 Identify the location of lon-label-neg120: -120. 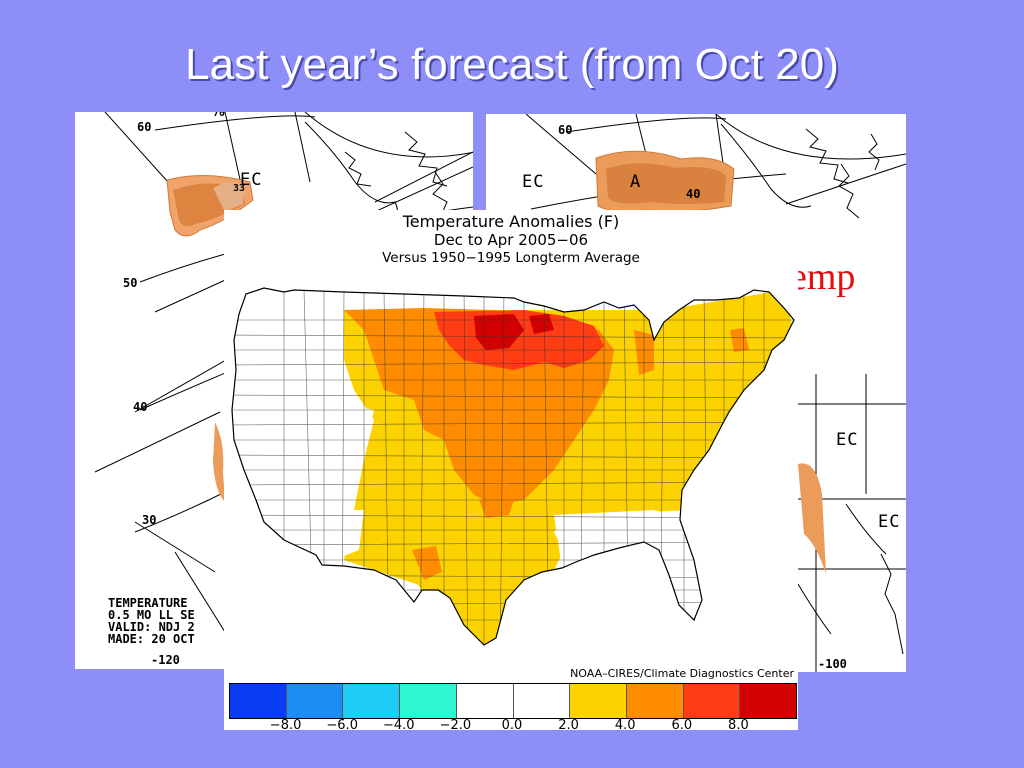
(165, 660).